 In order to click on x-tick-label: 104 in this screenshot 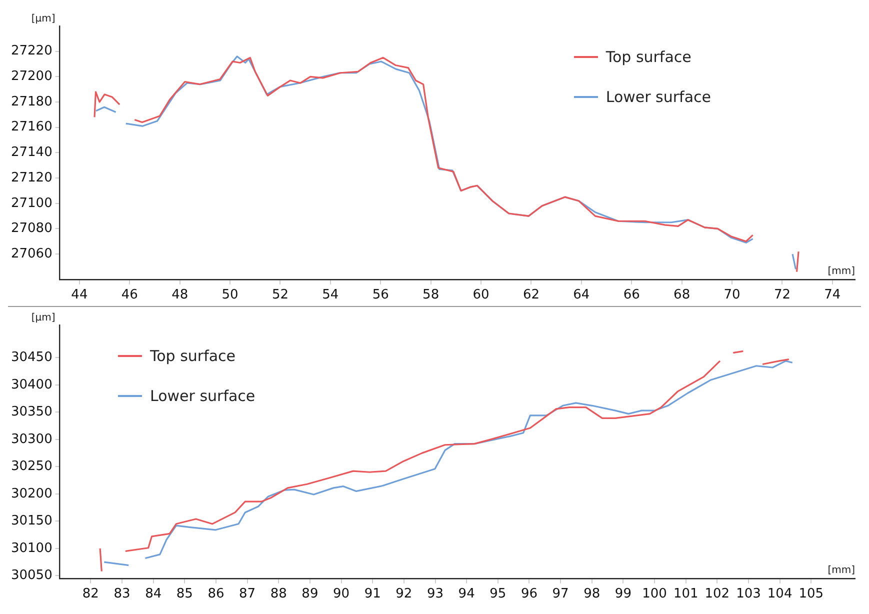, I will do `click(779, 594)`.